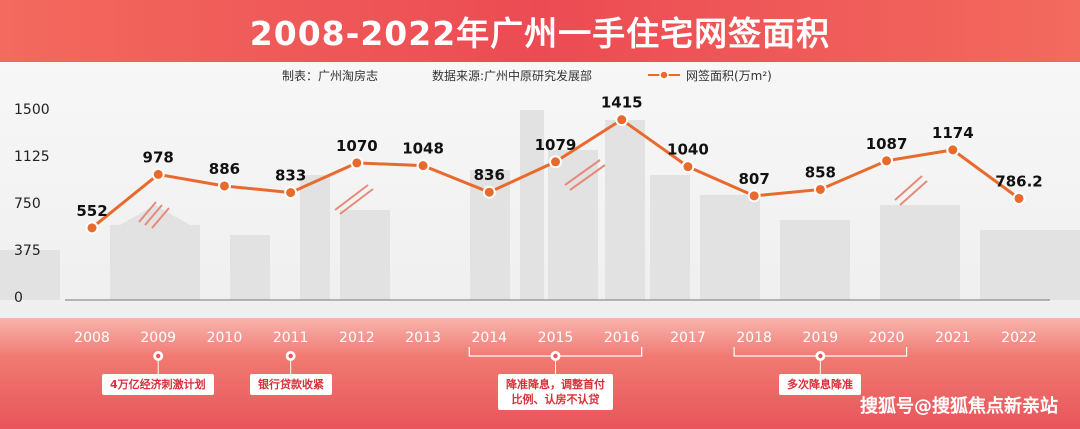 The width and height of the screenshot is (1080, 429). What do you see at coordinates (291, 384) in the screenshot?
I see `event-label: 银行贷款收紧` at bounding box center [291, 384].